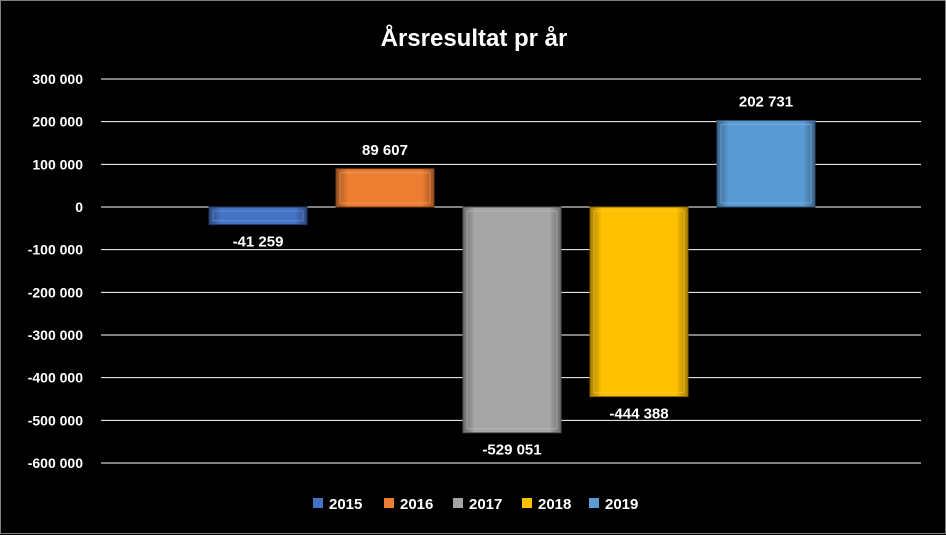 The width and height of the screenshot is (946, 535). What do you see at coordinates (554, 504) in the screenshot?
I see `legend-label-2018: 2018` at bounding box center [554, 504].